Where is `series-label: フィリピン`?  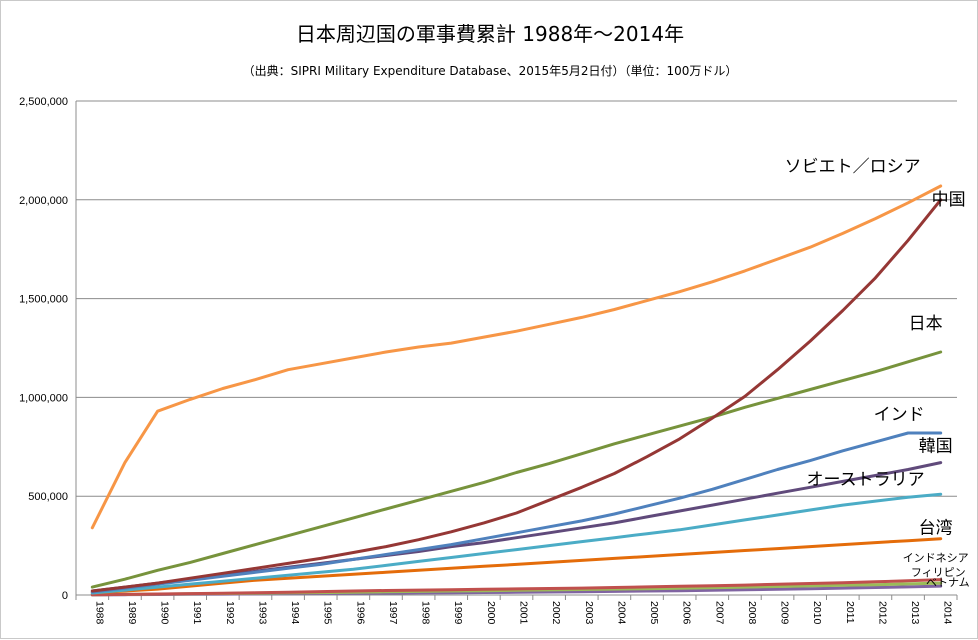 series-label: フィリピン is located at coordinates (938, 572).